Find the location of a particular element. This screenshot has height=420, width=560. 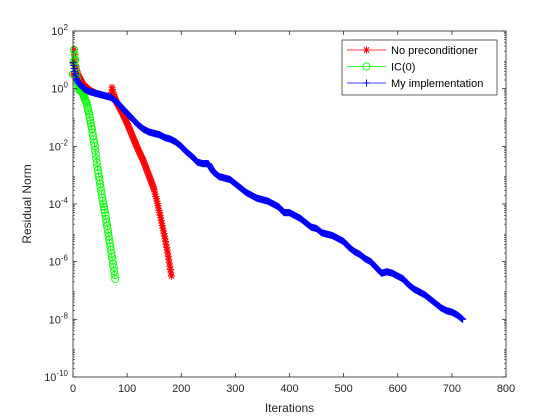

y-axis-title: Residual Norm is located at coordinates (27, 203).